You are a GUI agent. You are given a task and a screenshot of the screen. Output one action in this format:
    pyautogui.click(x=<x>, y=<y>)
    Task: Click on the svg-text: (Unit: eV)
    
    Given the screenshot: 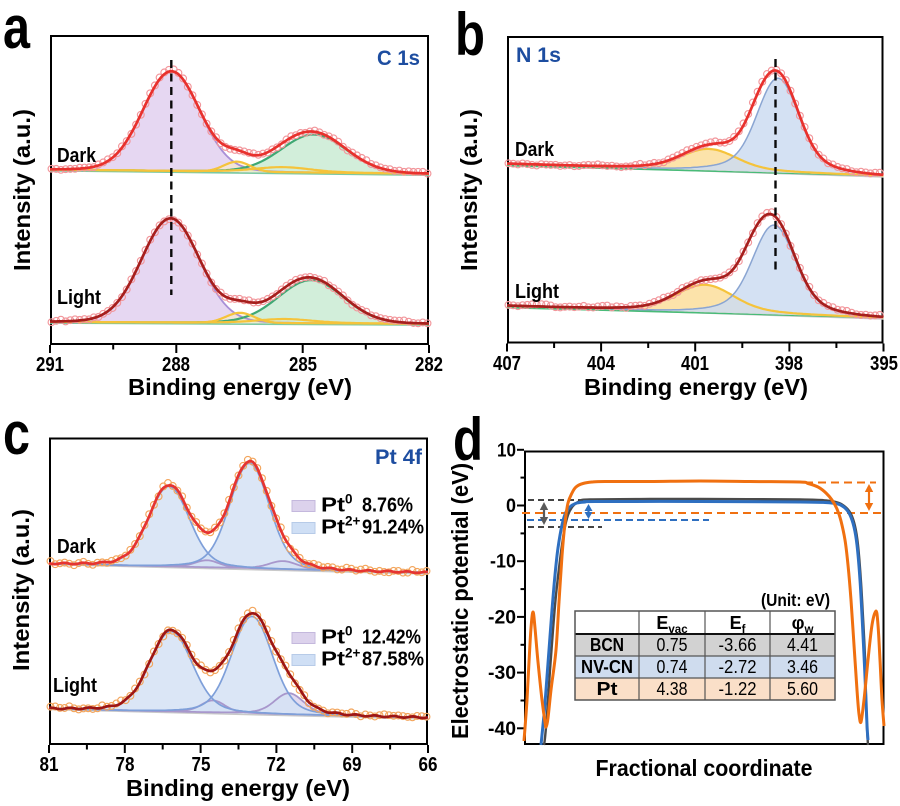 What is the action you would take?
    pyautogui.click(x=795, y=600)
    